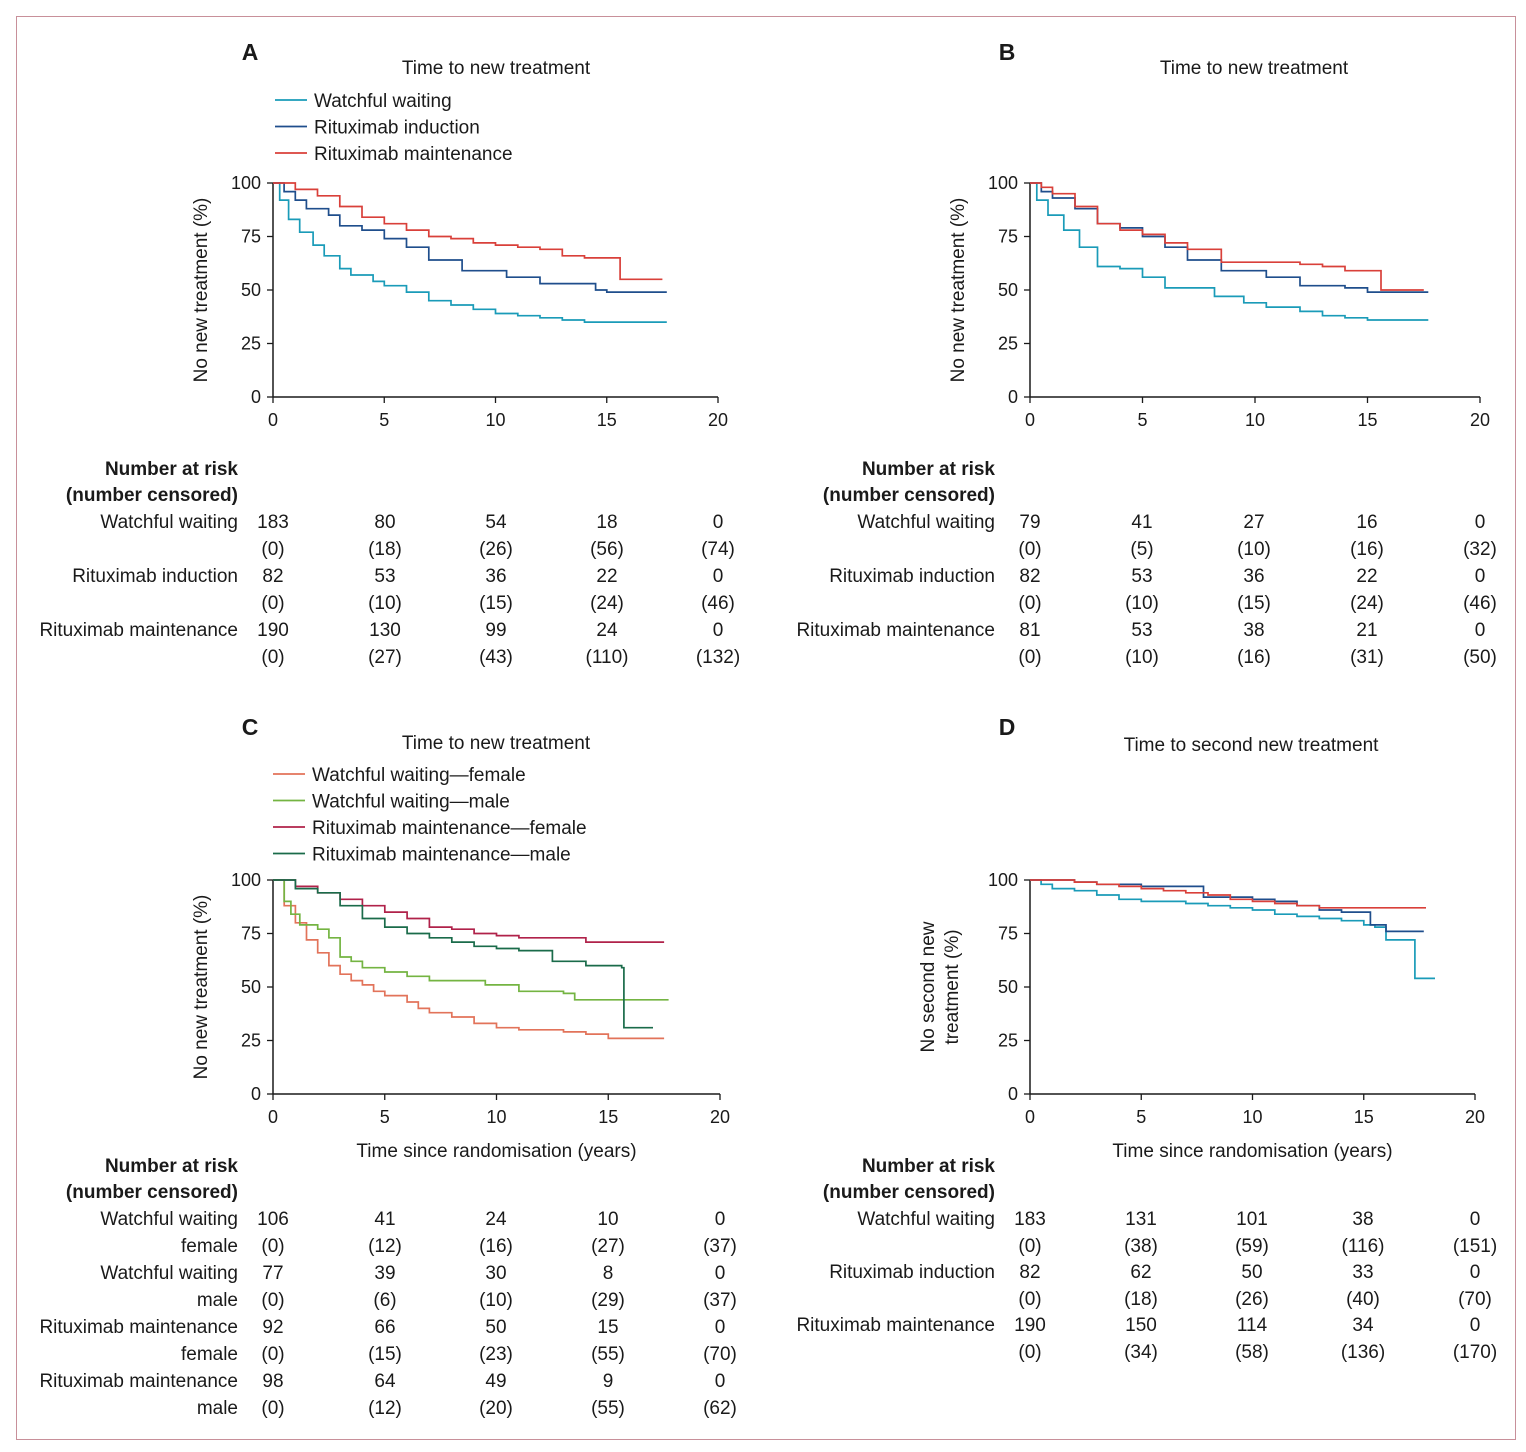 The width and height of the screenshot is (1526, 1452). I want to click on risk-at-risk-value: 54, so click(496, 522).